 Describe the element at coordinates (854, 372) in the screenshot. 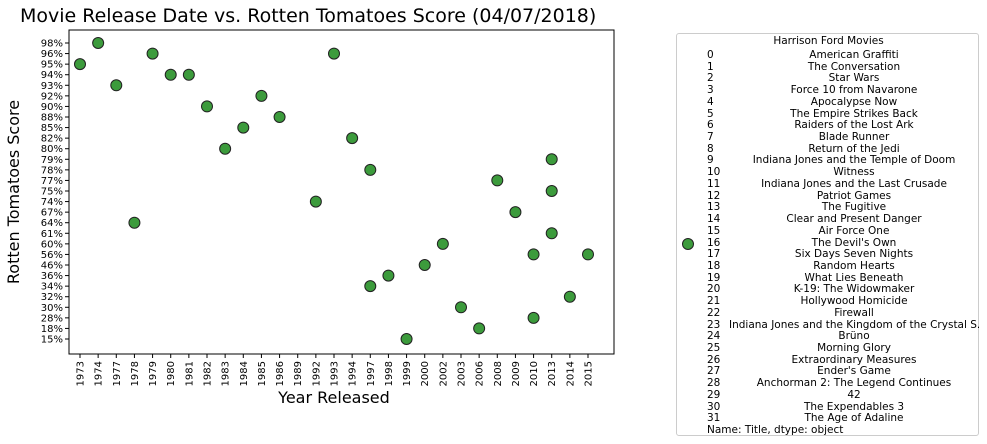

I see `legend-row-title: Ender's Game` at that location.